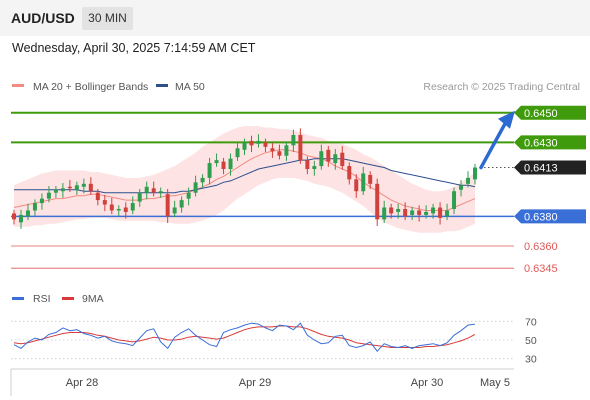 This screenshot has width=590, height=400. What do you see at coordinates (190, 87) in the screenshot?
I see `ma50-legend-label: MA 50` at bounding box center [190, 87].